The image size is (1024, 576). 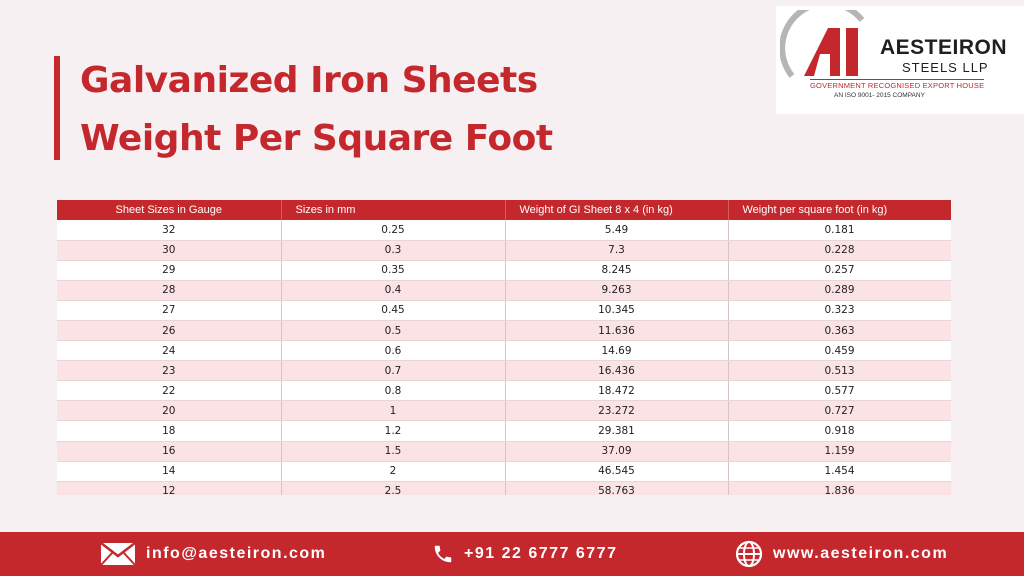 I want to click on cell-gauge: 26, so click(x=169, y=331).